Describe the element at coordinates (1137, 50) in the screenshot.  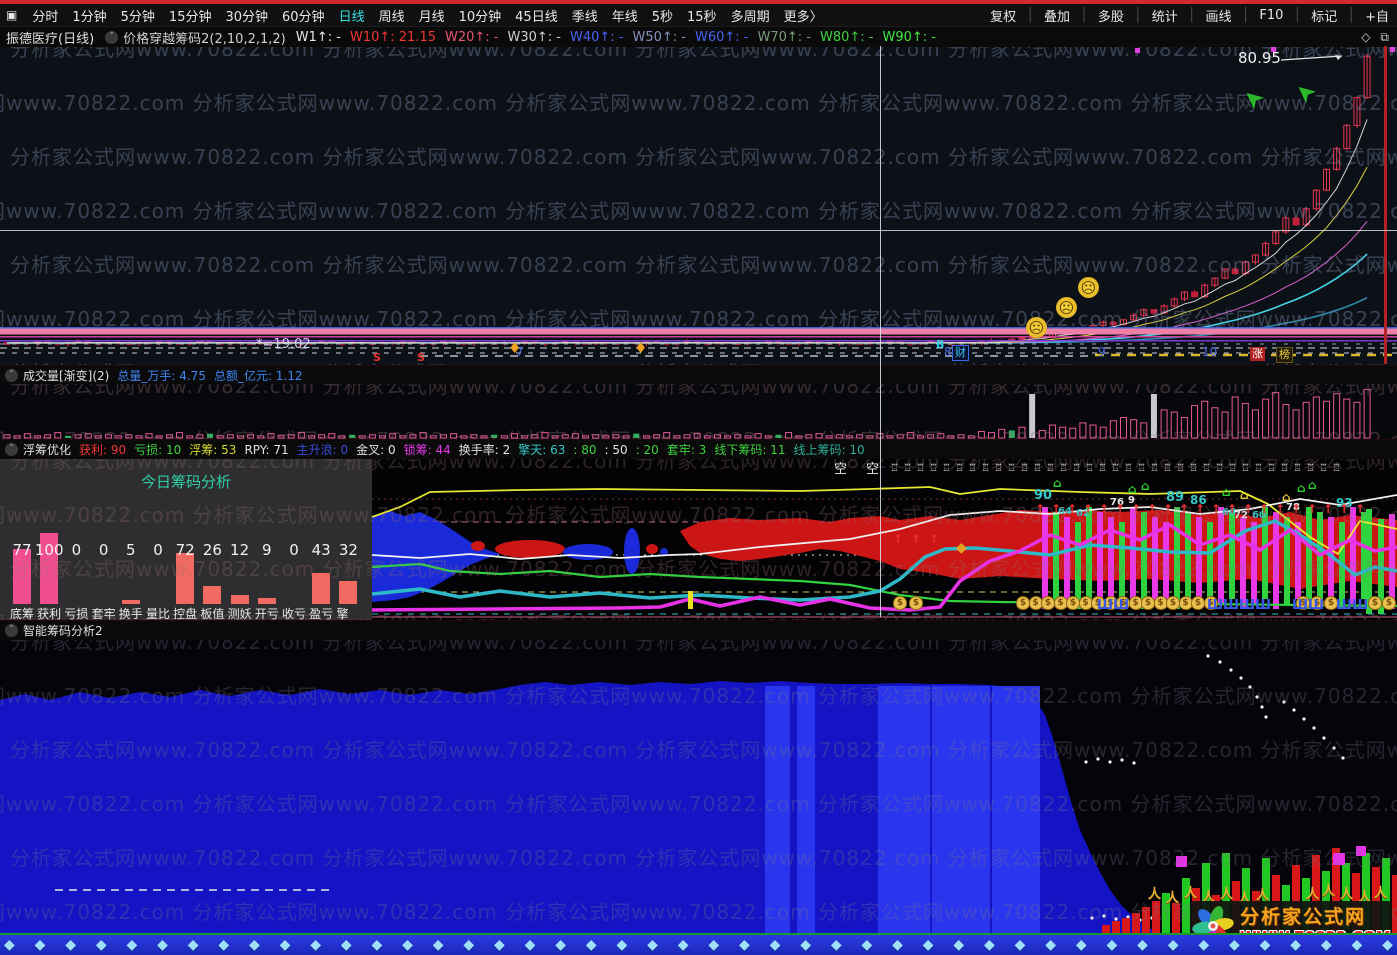
I see `magenta-dot` at that location.